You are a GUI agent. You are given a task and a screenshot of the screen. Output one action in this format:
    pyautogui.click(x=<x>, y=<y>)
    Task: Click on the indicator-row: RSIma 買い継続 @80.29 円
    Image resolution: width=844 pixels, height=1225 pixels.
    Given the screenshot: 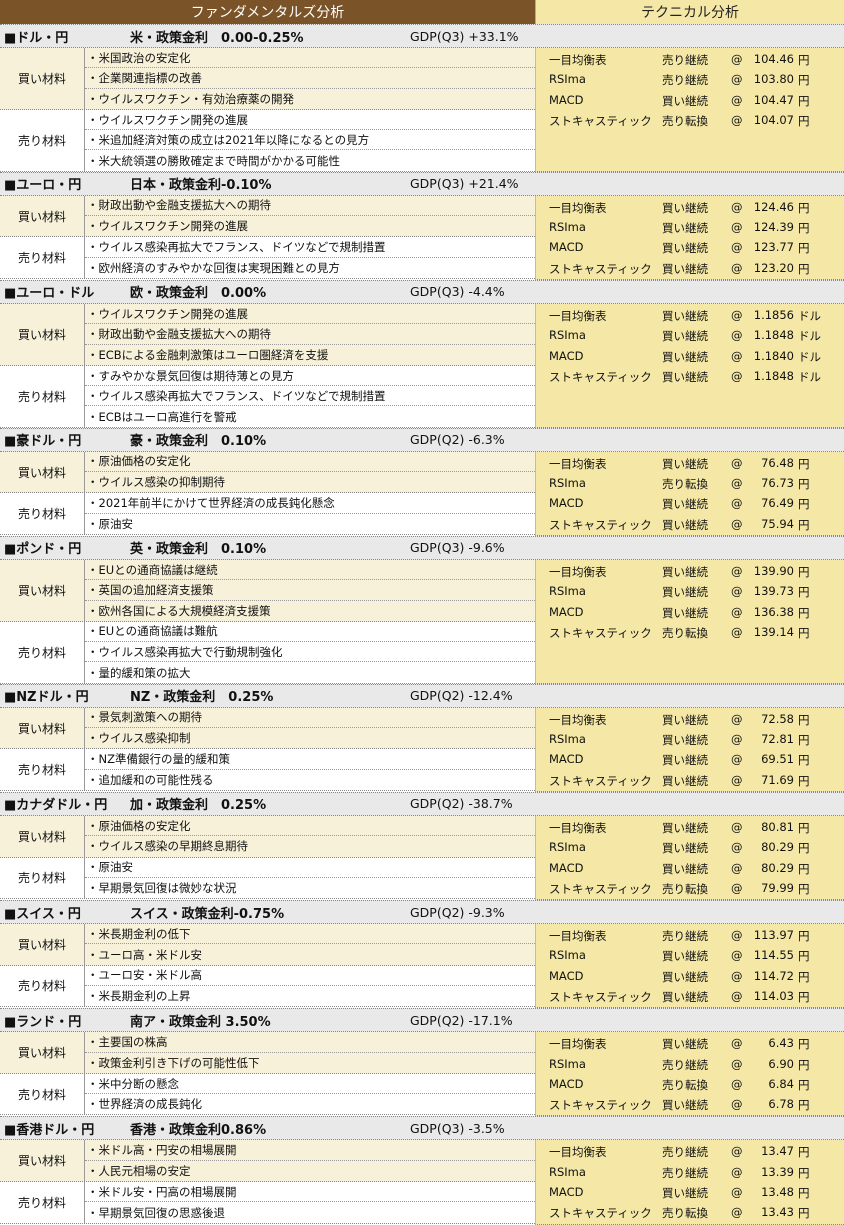 What is the action you would take?
    pyautogui.click(x=690, y=848)
    